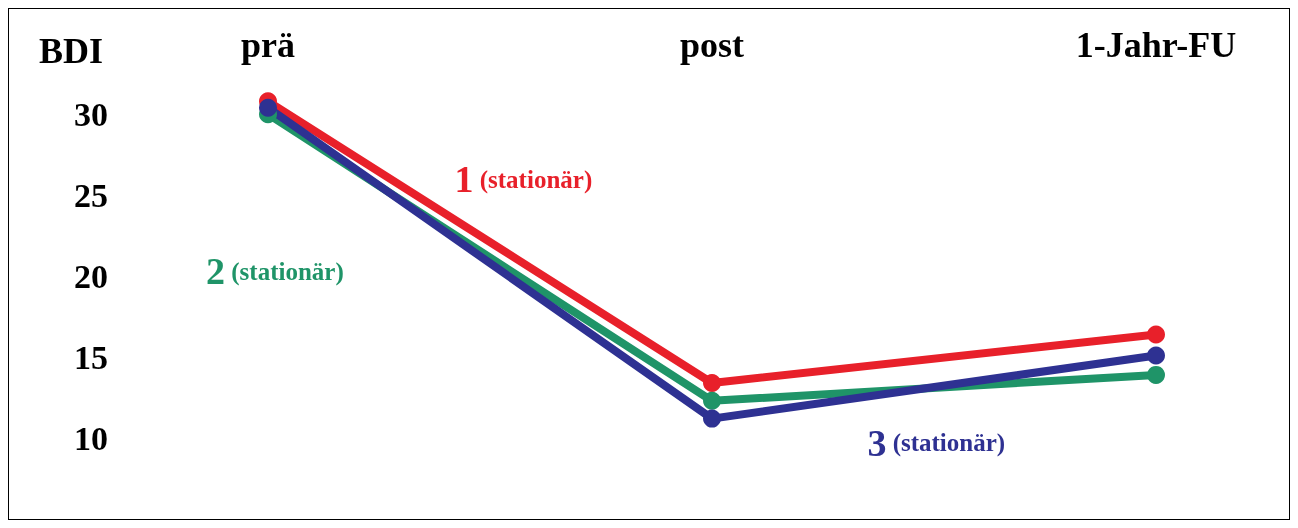  I want to click on y-tick-label: 30, so click(91, 114).